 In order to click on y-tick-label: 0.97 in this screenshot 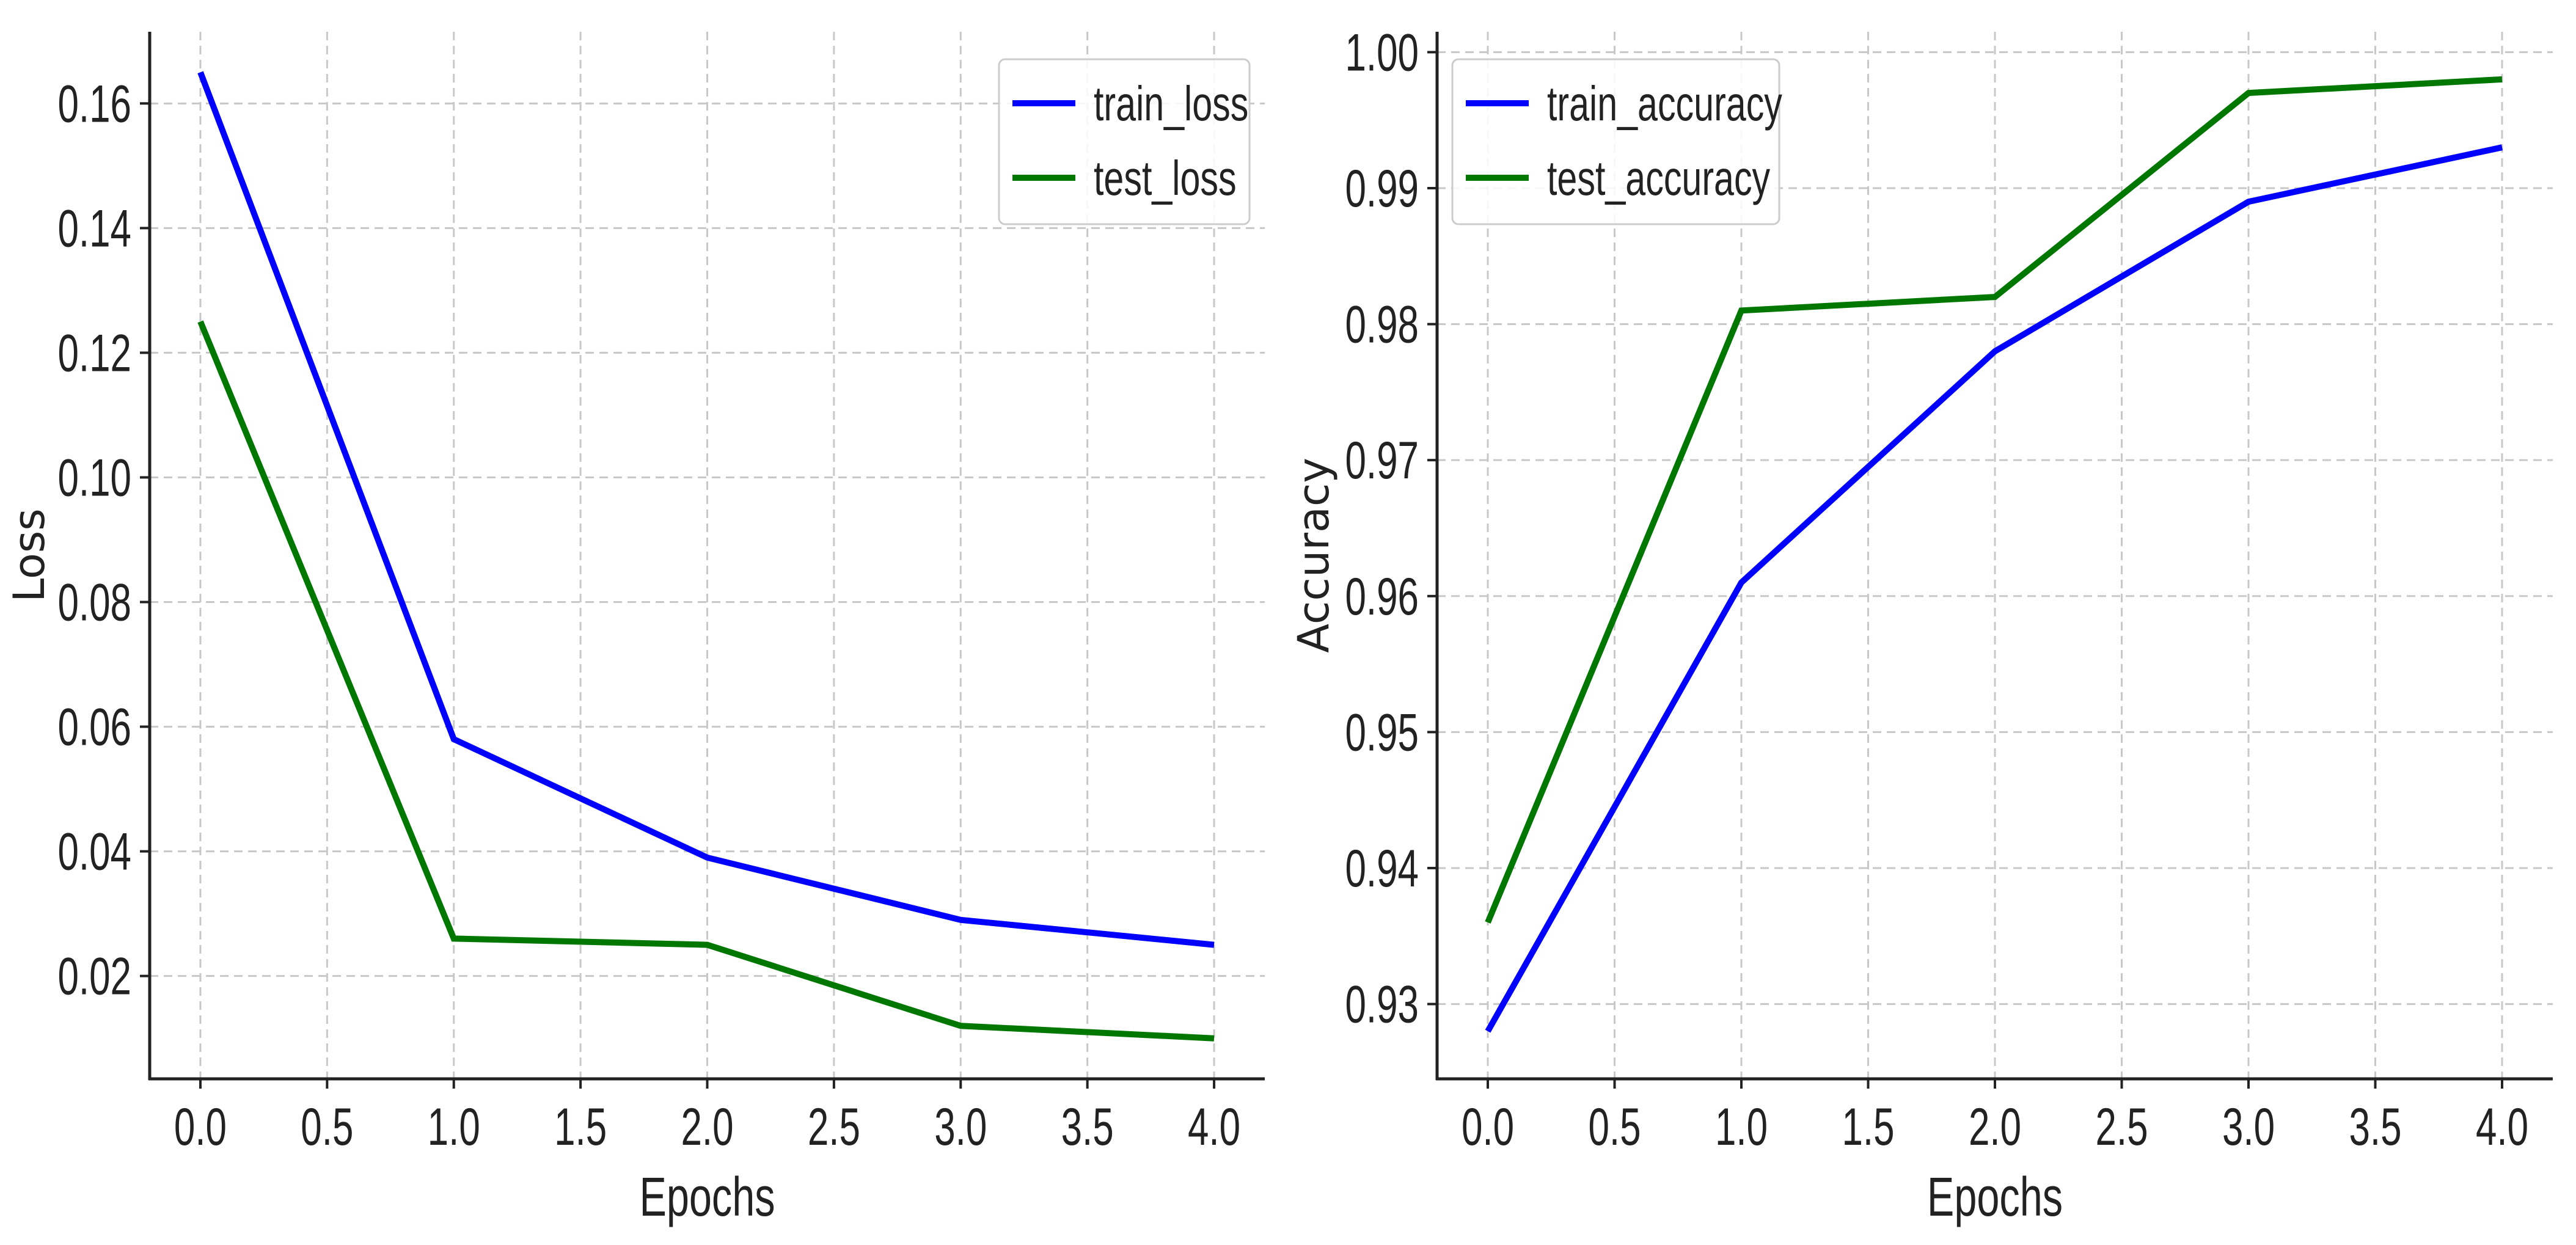, I will do `click(1382, 460)`.